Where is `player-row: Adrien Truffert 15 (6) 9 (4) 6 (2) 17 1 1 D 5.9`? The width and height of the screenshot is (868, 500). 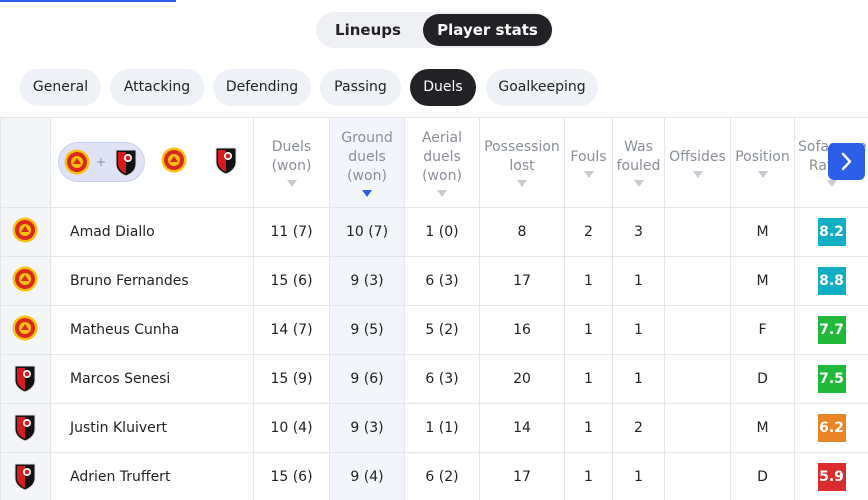
player-row: Adrien Truffert 15 (6) 9 (4) 6 (2) 17 1 1 D 5.9 is located at coordinates (434, 476).